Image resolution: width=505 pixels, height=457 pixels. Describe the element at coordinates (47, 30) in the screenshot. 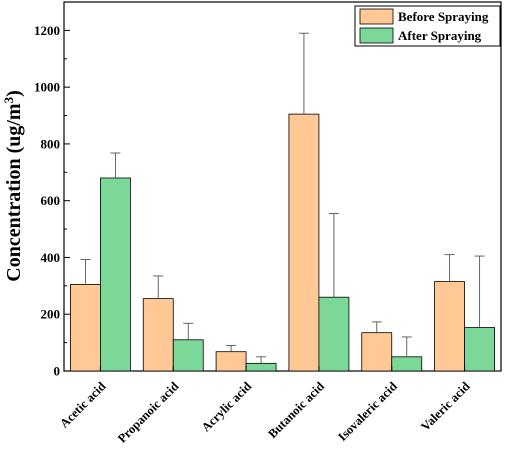

I see `y-tick-label: 1200` at that location.